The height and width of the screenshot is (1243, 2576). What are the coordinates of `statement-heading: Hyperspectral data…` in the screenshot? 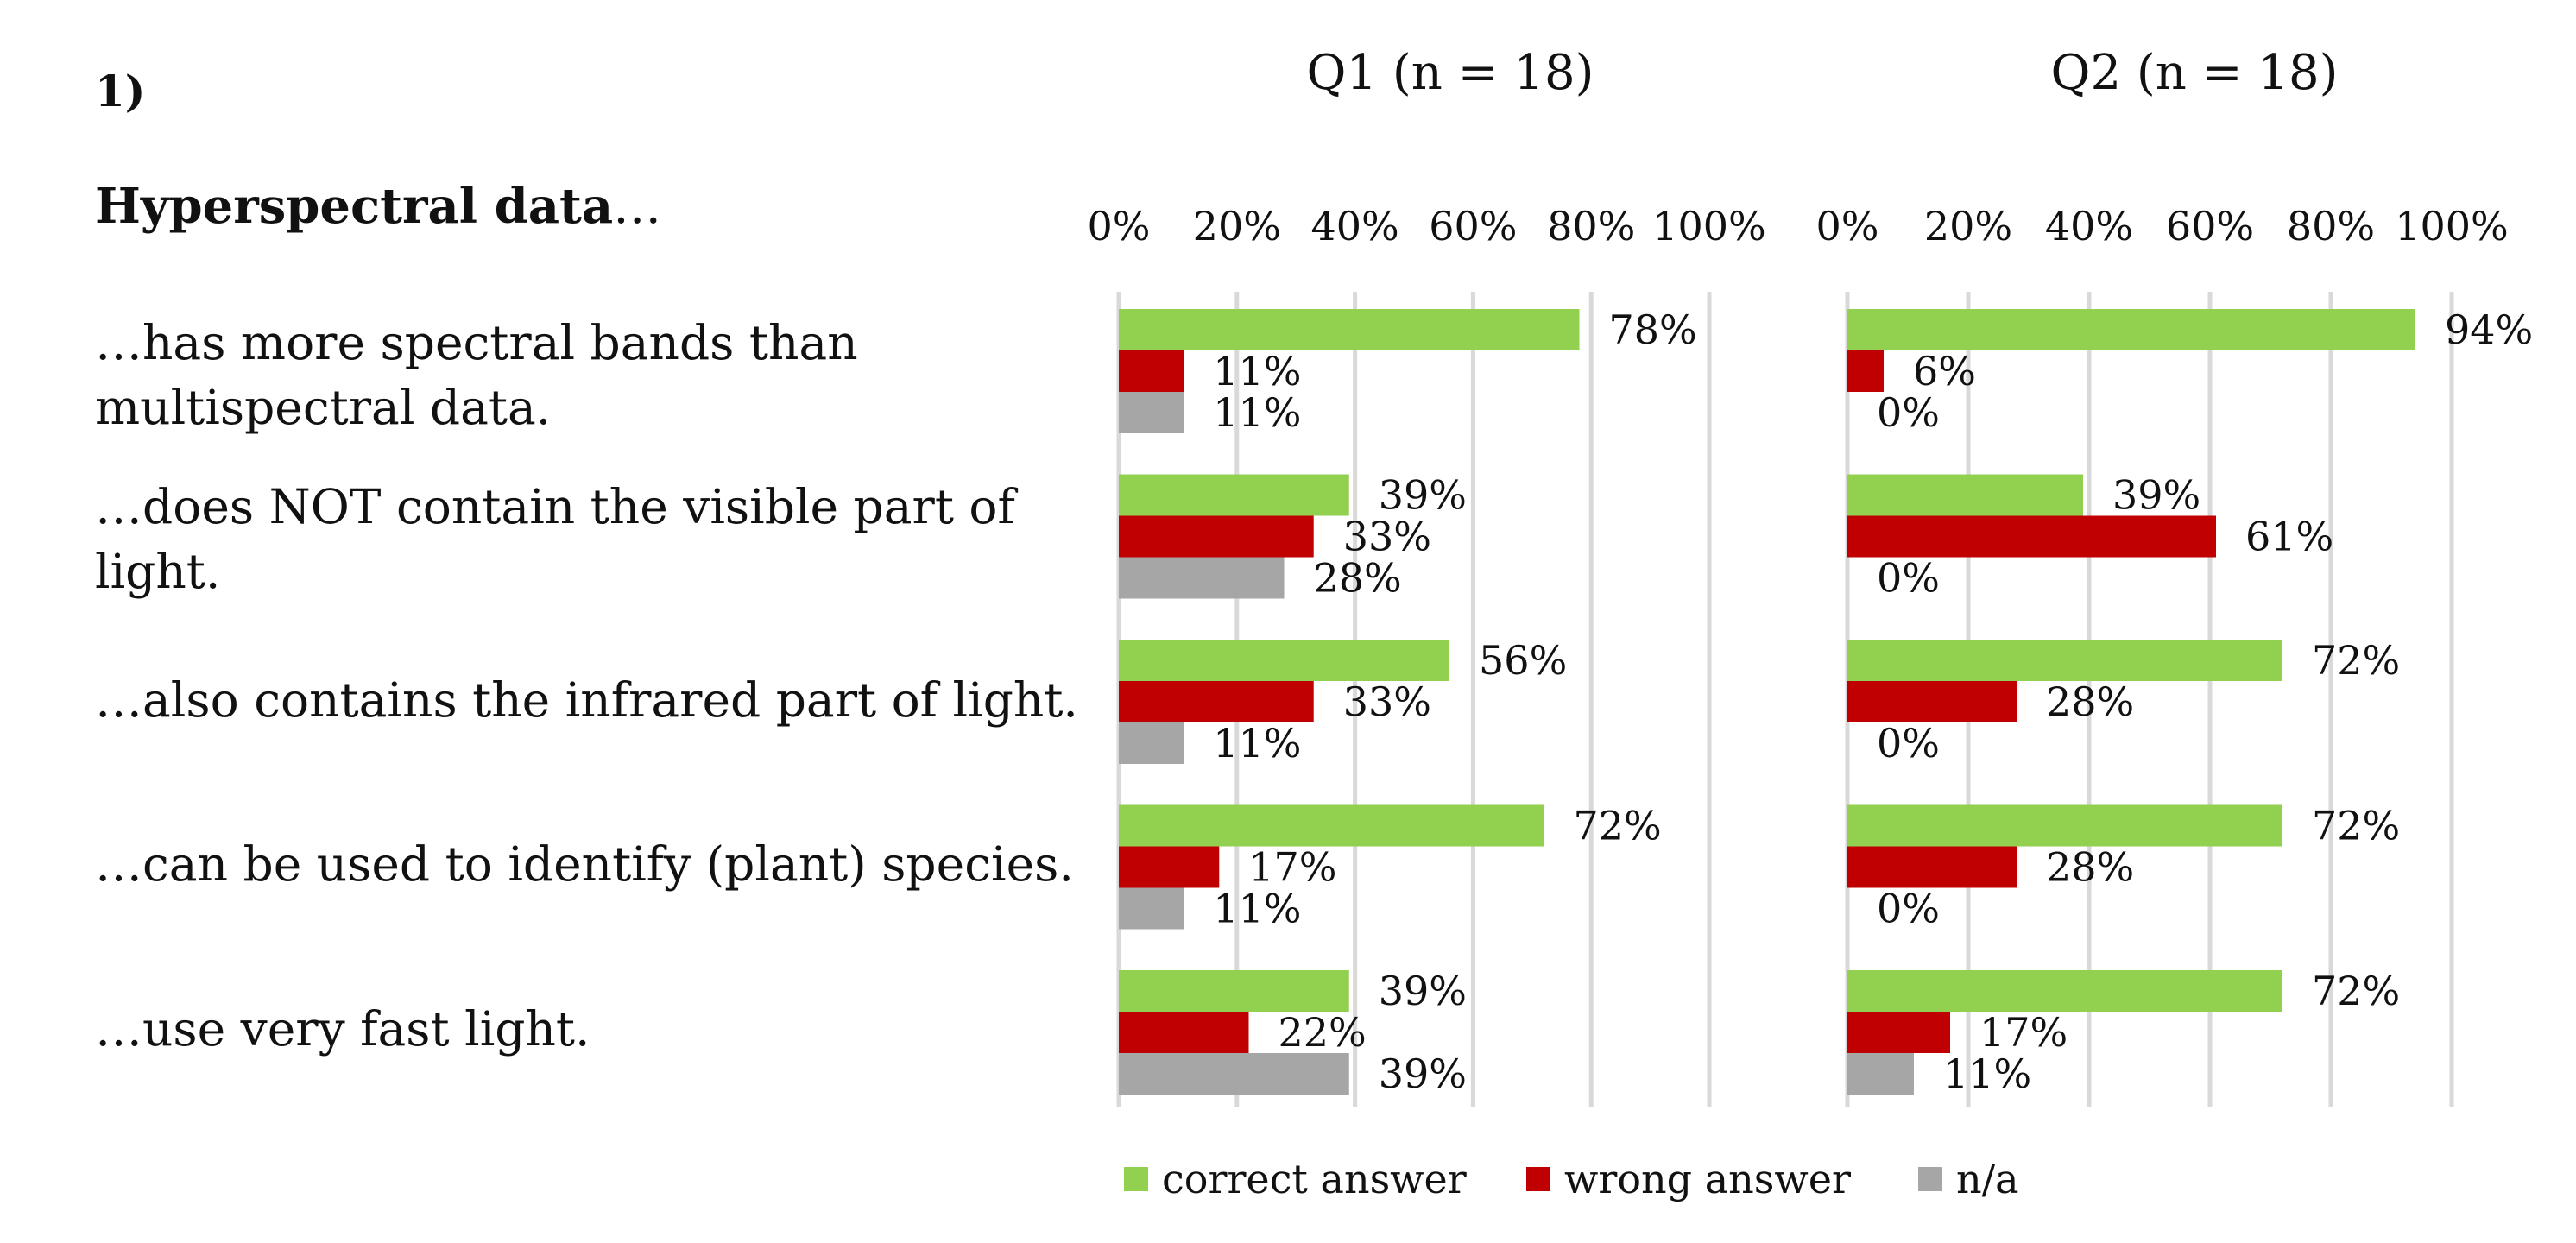 It's located at (378, 207).